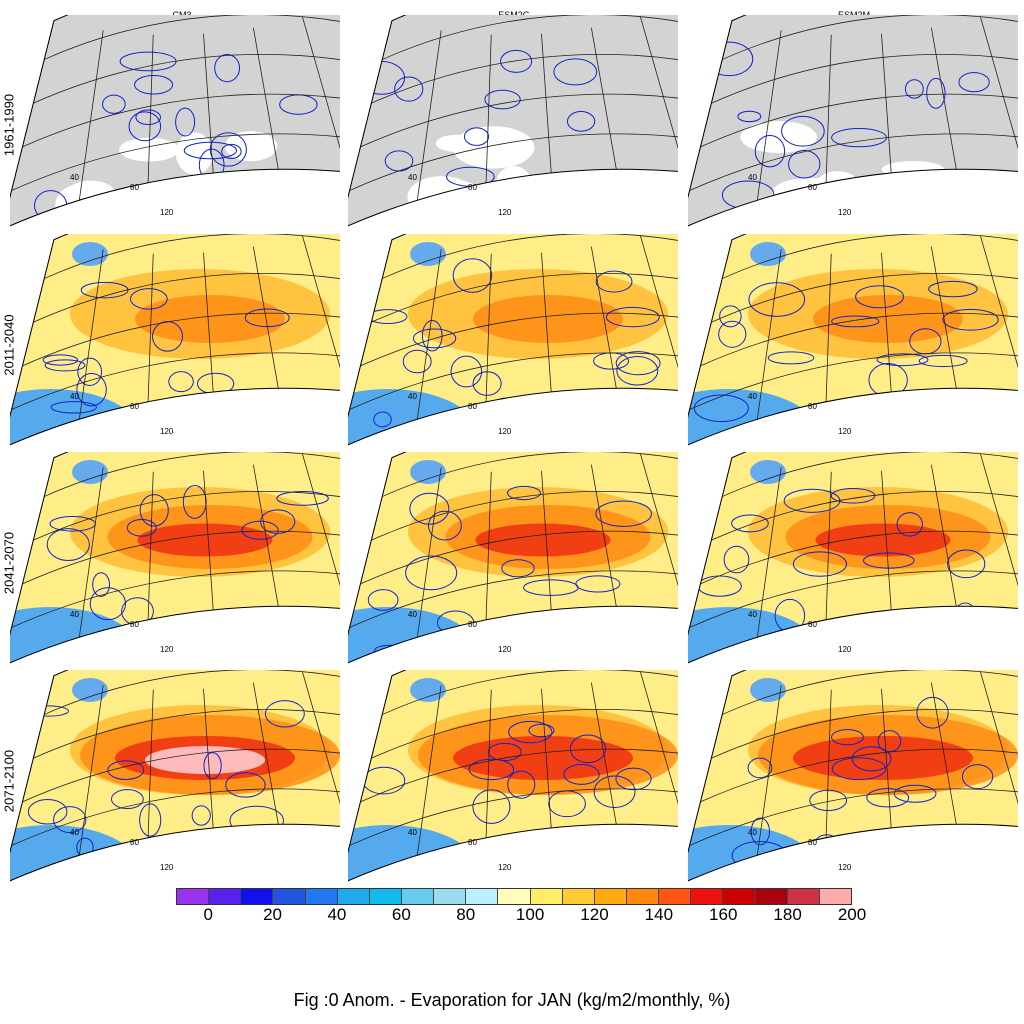 The width and height of the screenshot is (1024, 1024). I want to click on map-panel-esm2g-1961-1990: 40 80 120, so click(513, 122).